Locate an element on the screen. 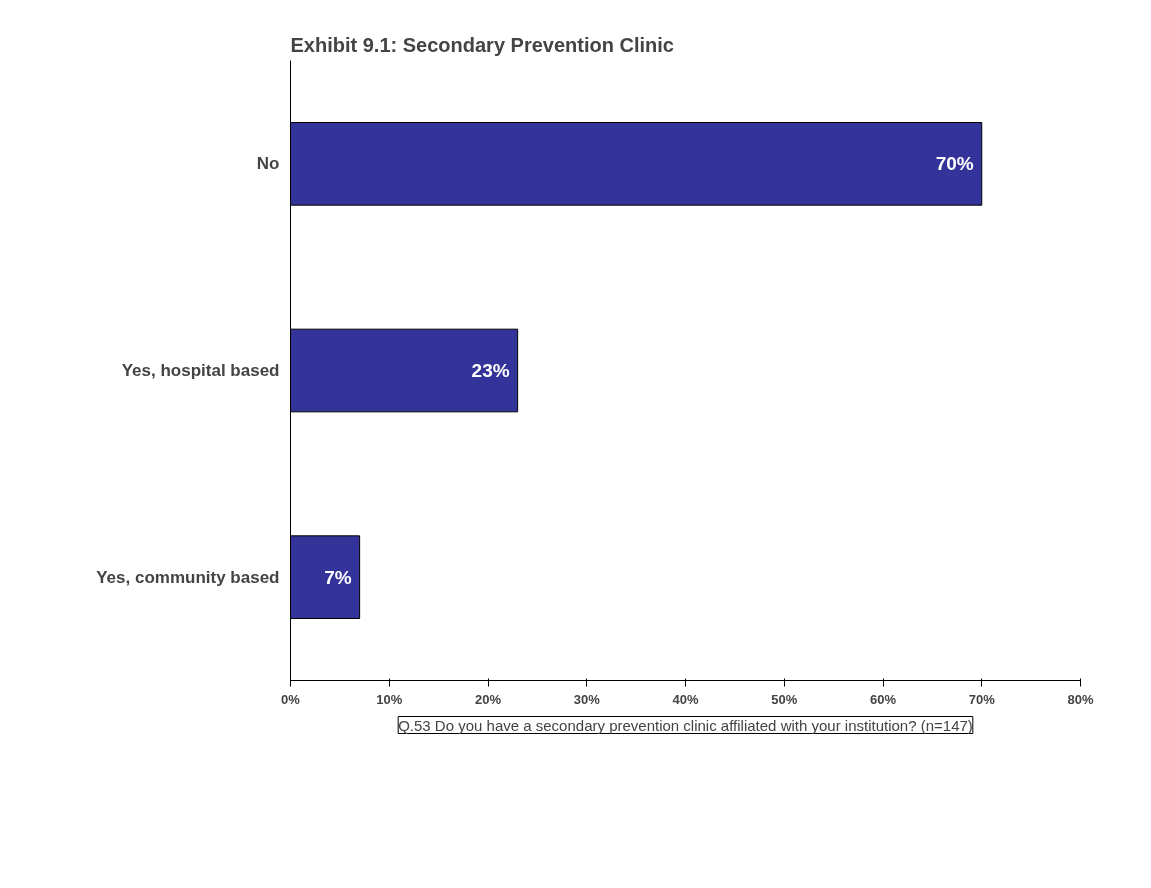 The width and height of the screenshot is (1151, 888). x-tick-label: 0% is located at coordinates (291, 699).